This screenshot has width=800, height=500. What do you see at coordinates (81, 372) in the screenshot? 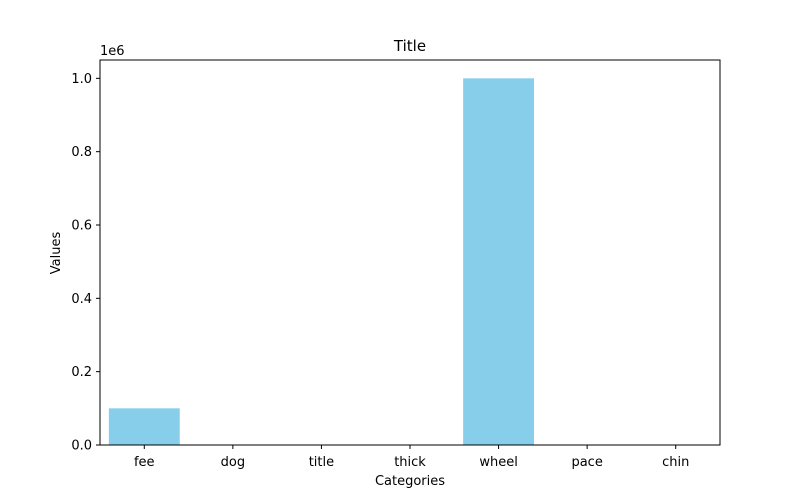
I see `y-tick-label: 0.2` at bounding box center [81, 372].